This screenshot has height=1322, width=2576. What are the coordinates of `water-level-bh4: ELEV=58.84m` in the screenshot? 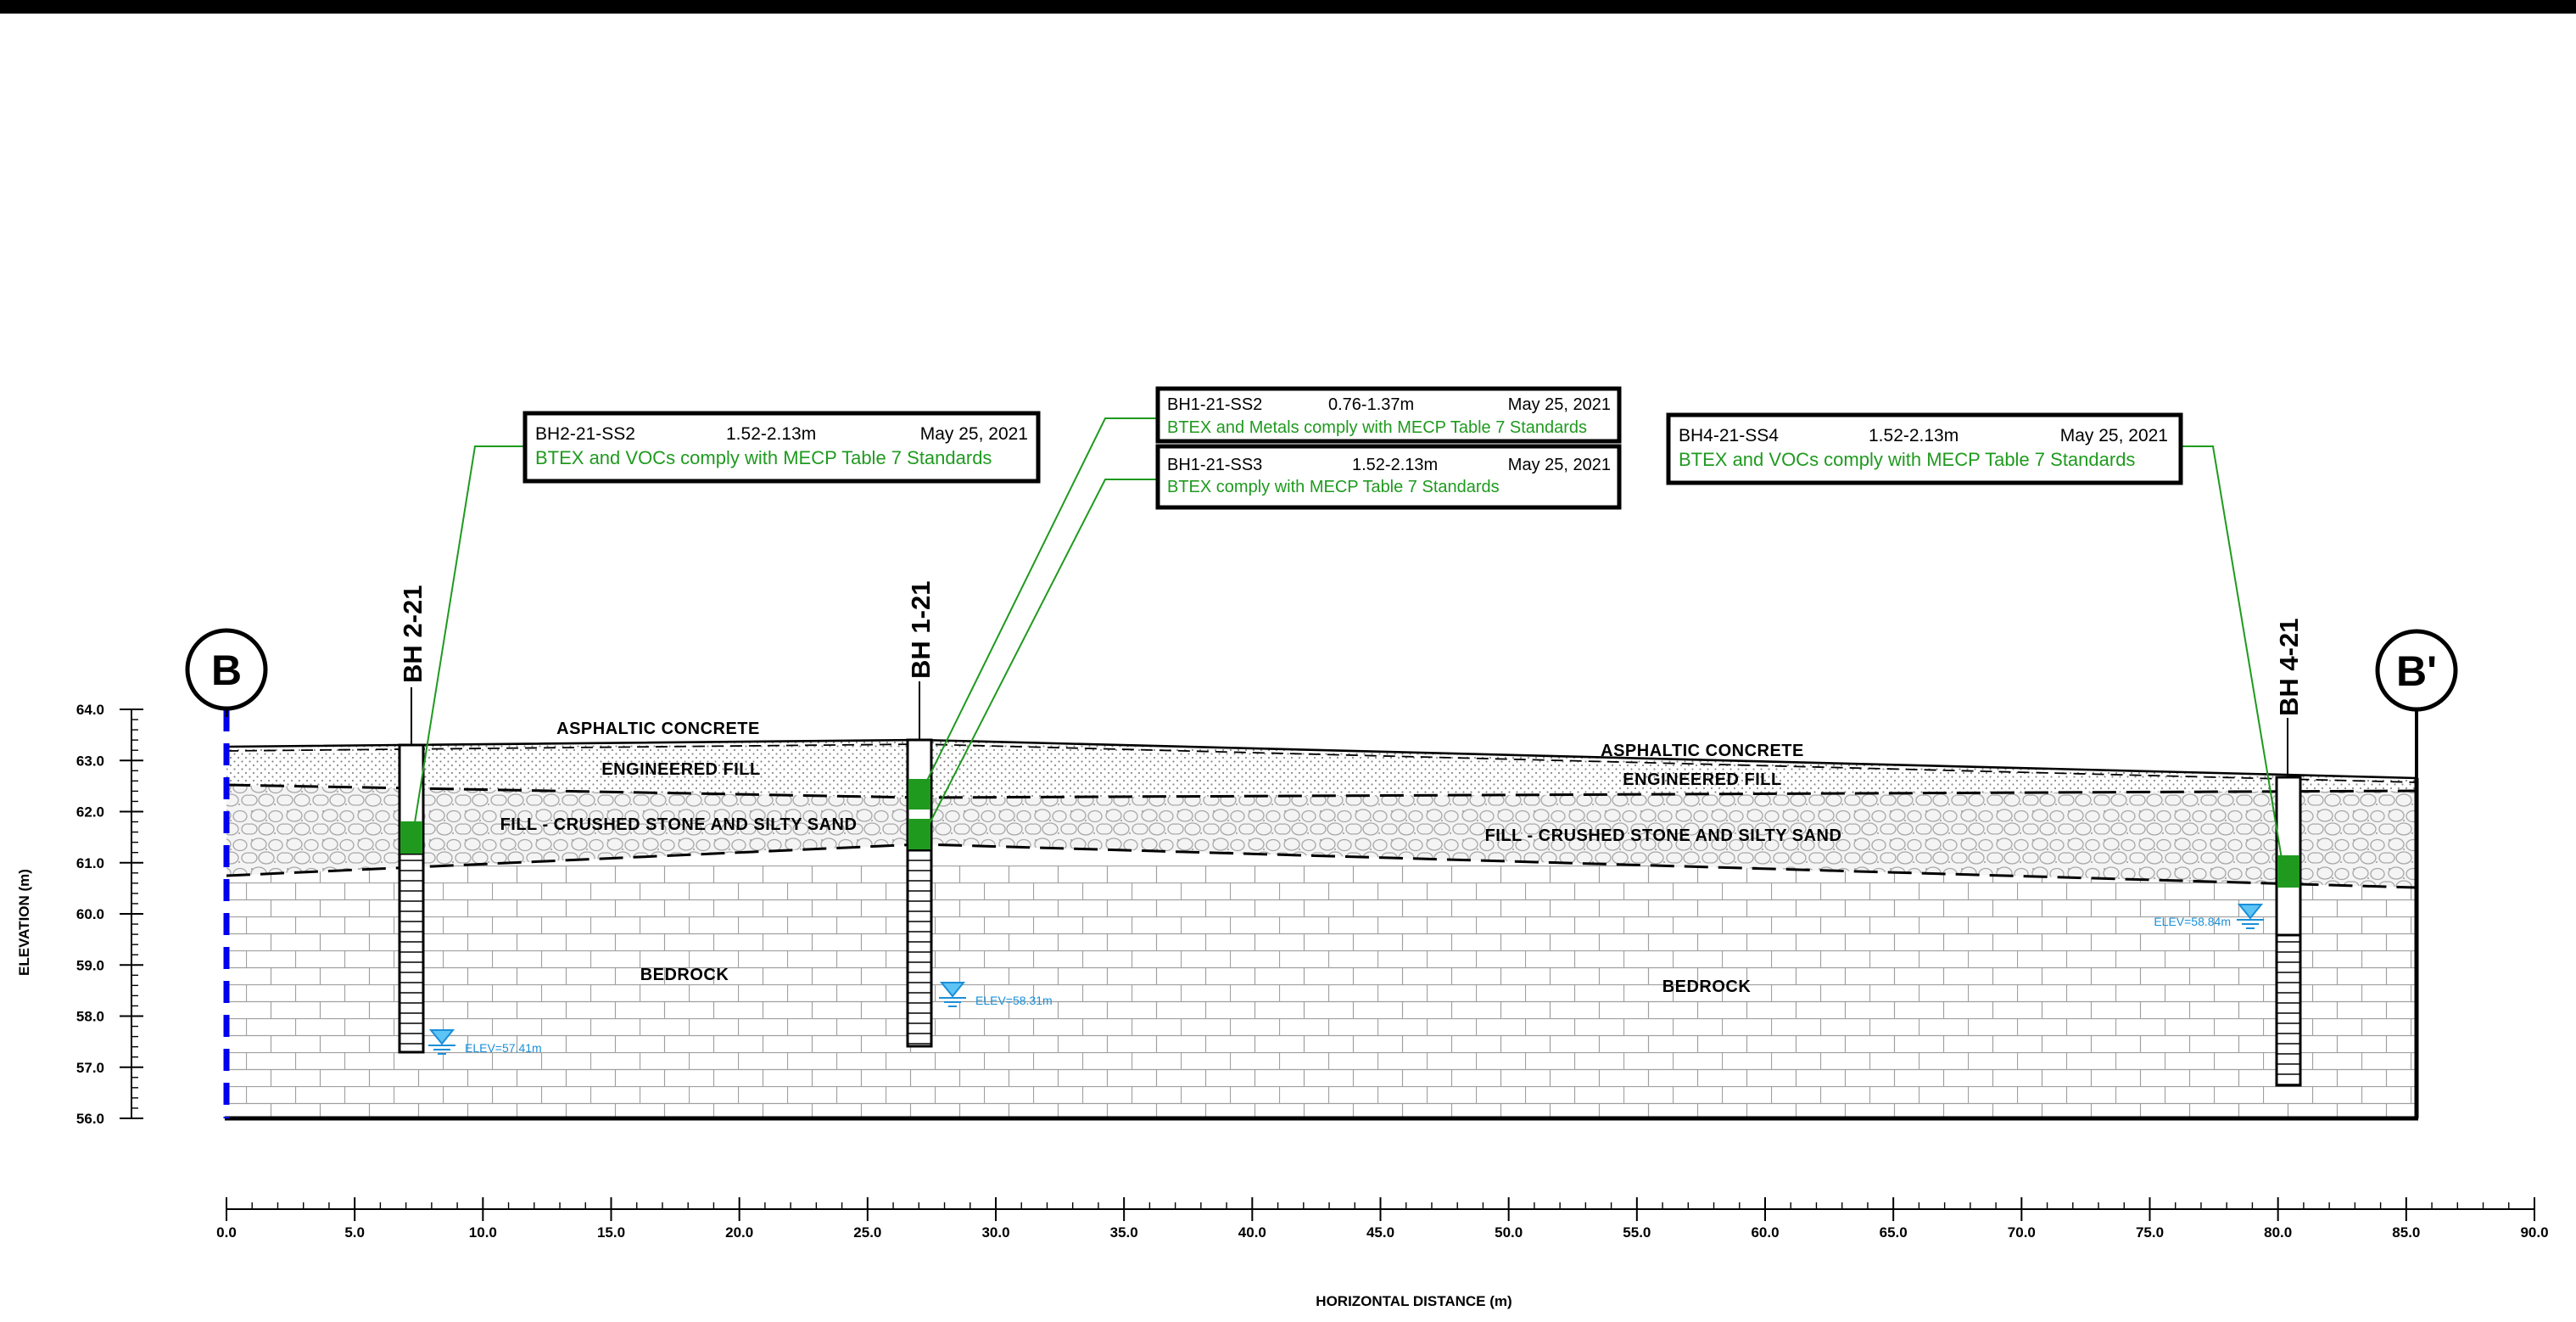 It's located at (2209, 916).